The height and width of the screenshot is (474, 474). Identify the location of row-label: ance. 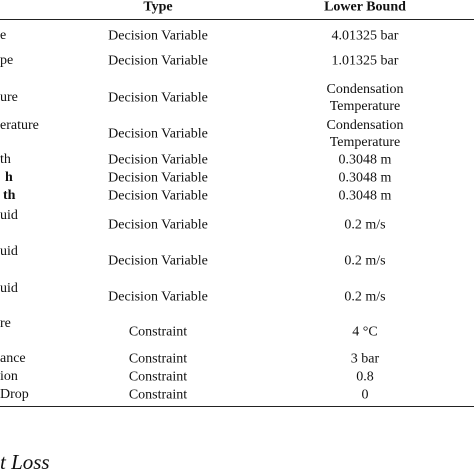
(13, 358).